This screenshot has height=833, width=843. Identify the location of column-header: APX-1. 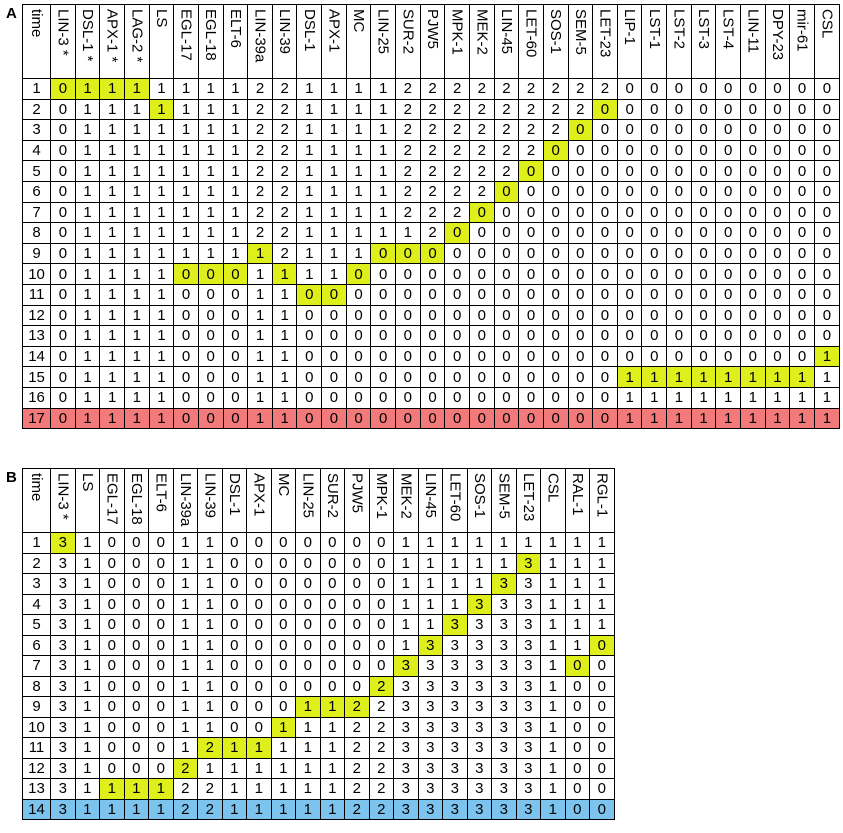
(259, 500).